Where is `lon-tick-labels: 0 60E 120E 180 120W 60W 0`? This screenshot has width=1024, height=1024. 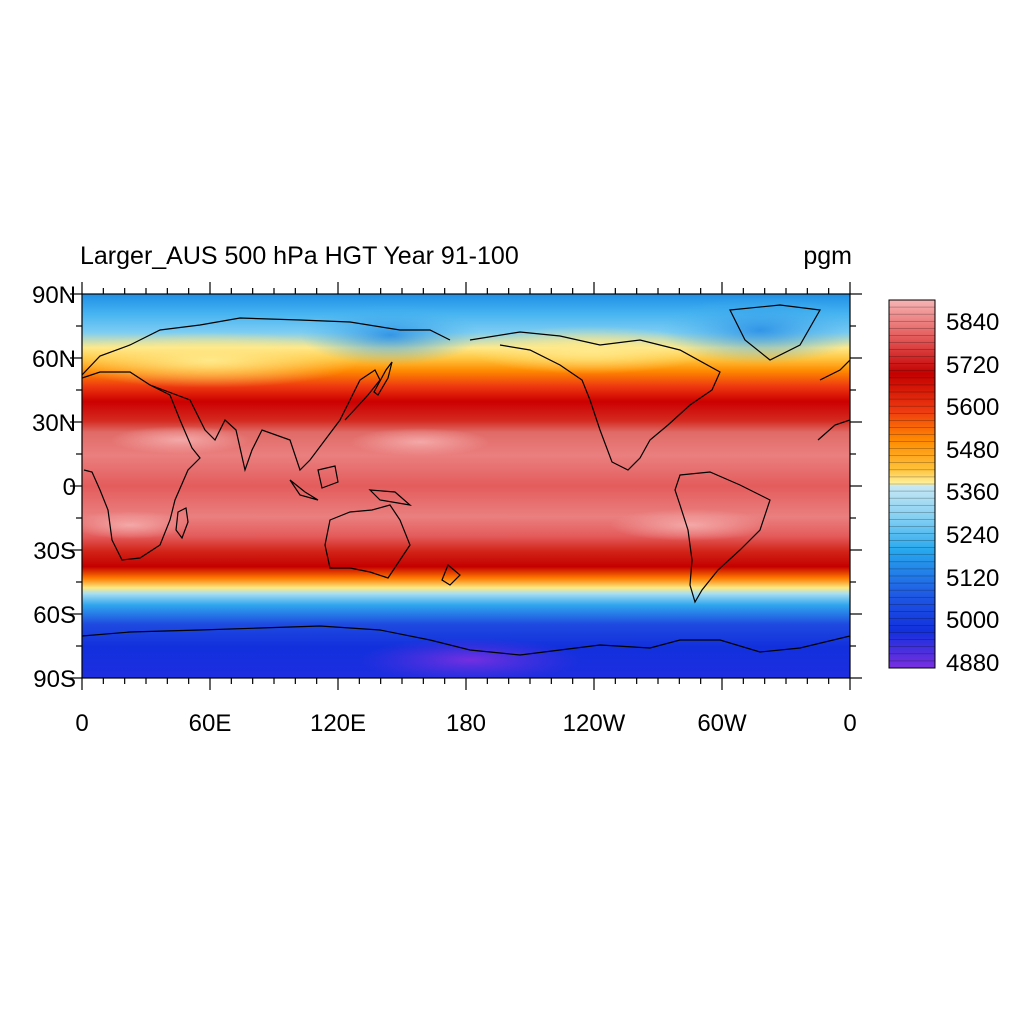
lon-tick-labels: 0 60E 120E 180 120W 60W 0 is located at coordinates (465, 723).